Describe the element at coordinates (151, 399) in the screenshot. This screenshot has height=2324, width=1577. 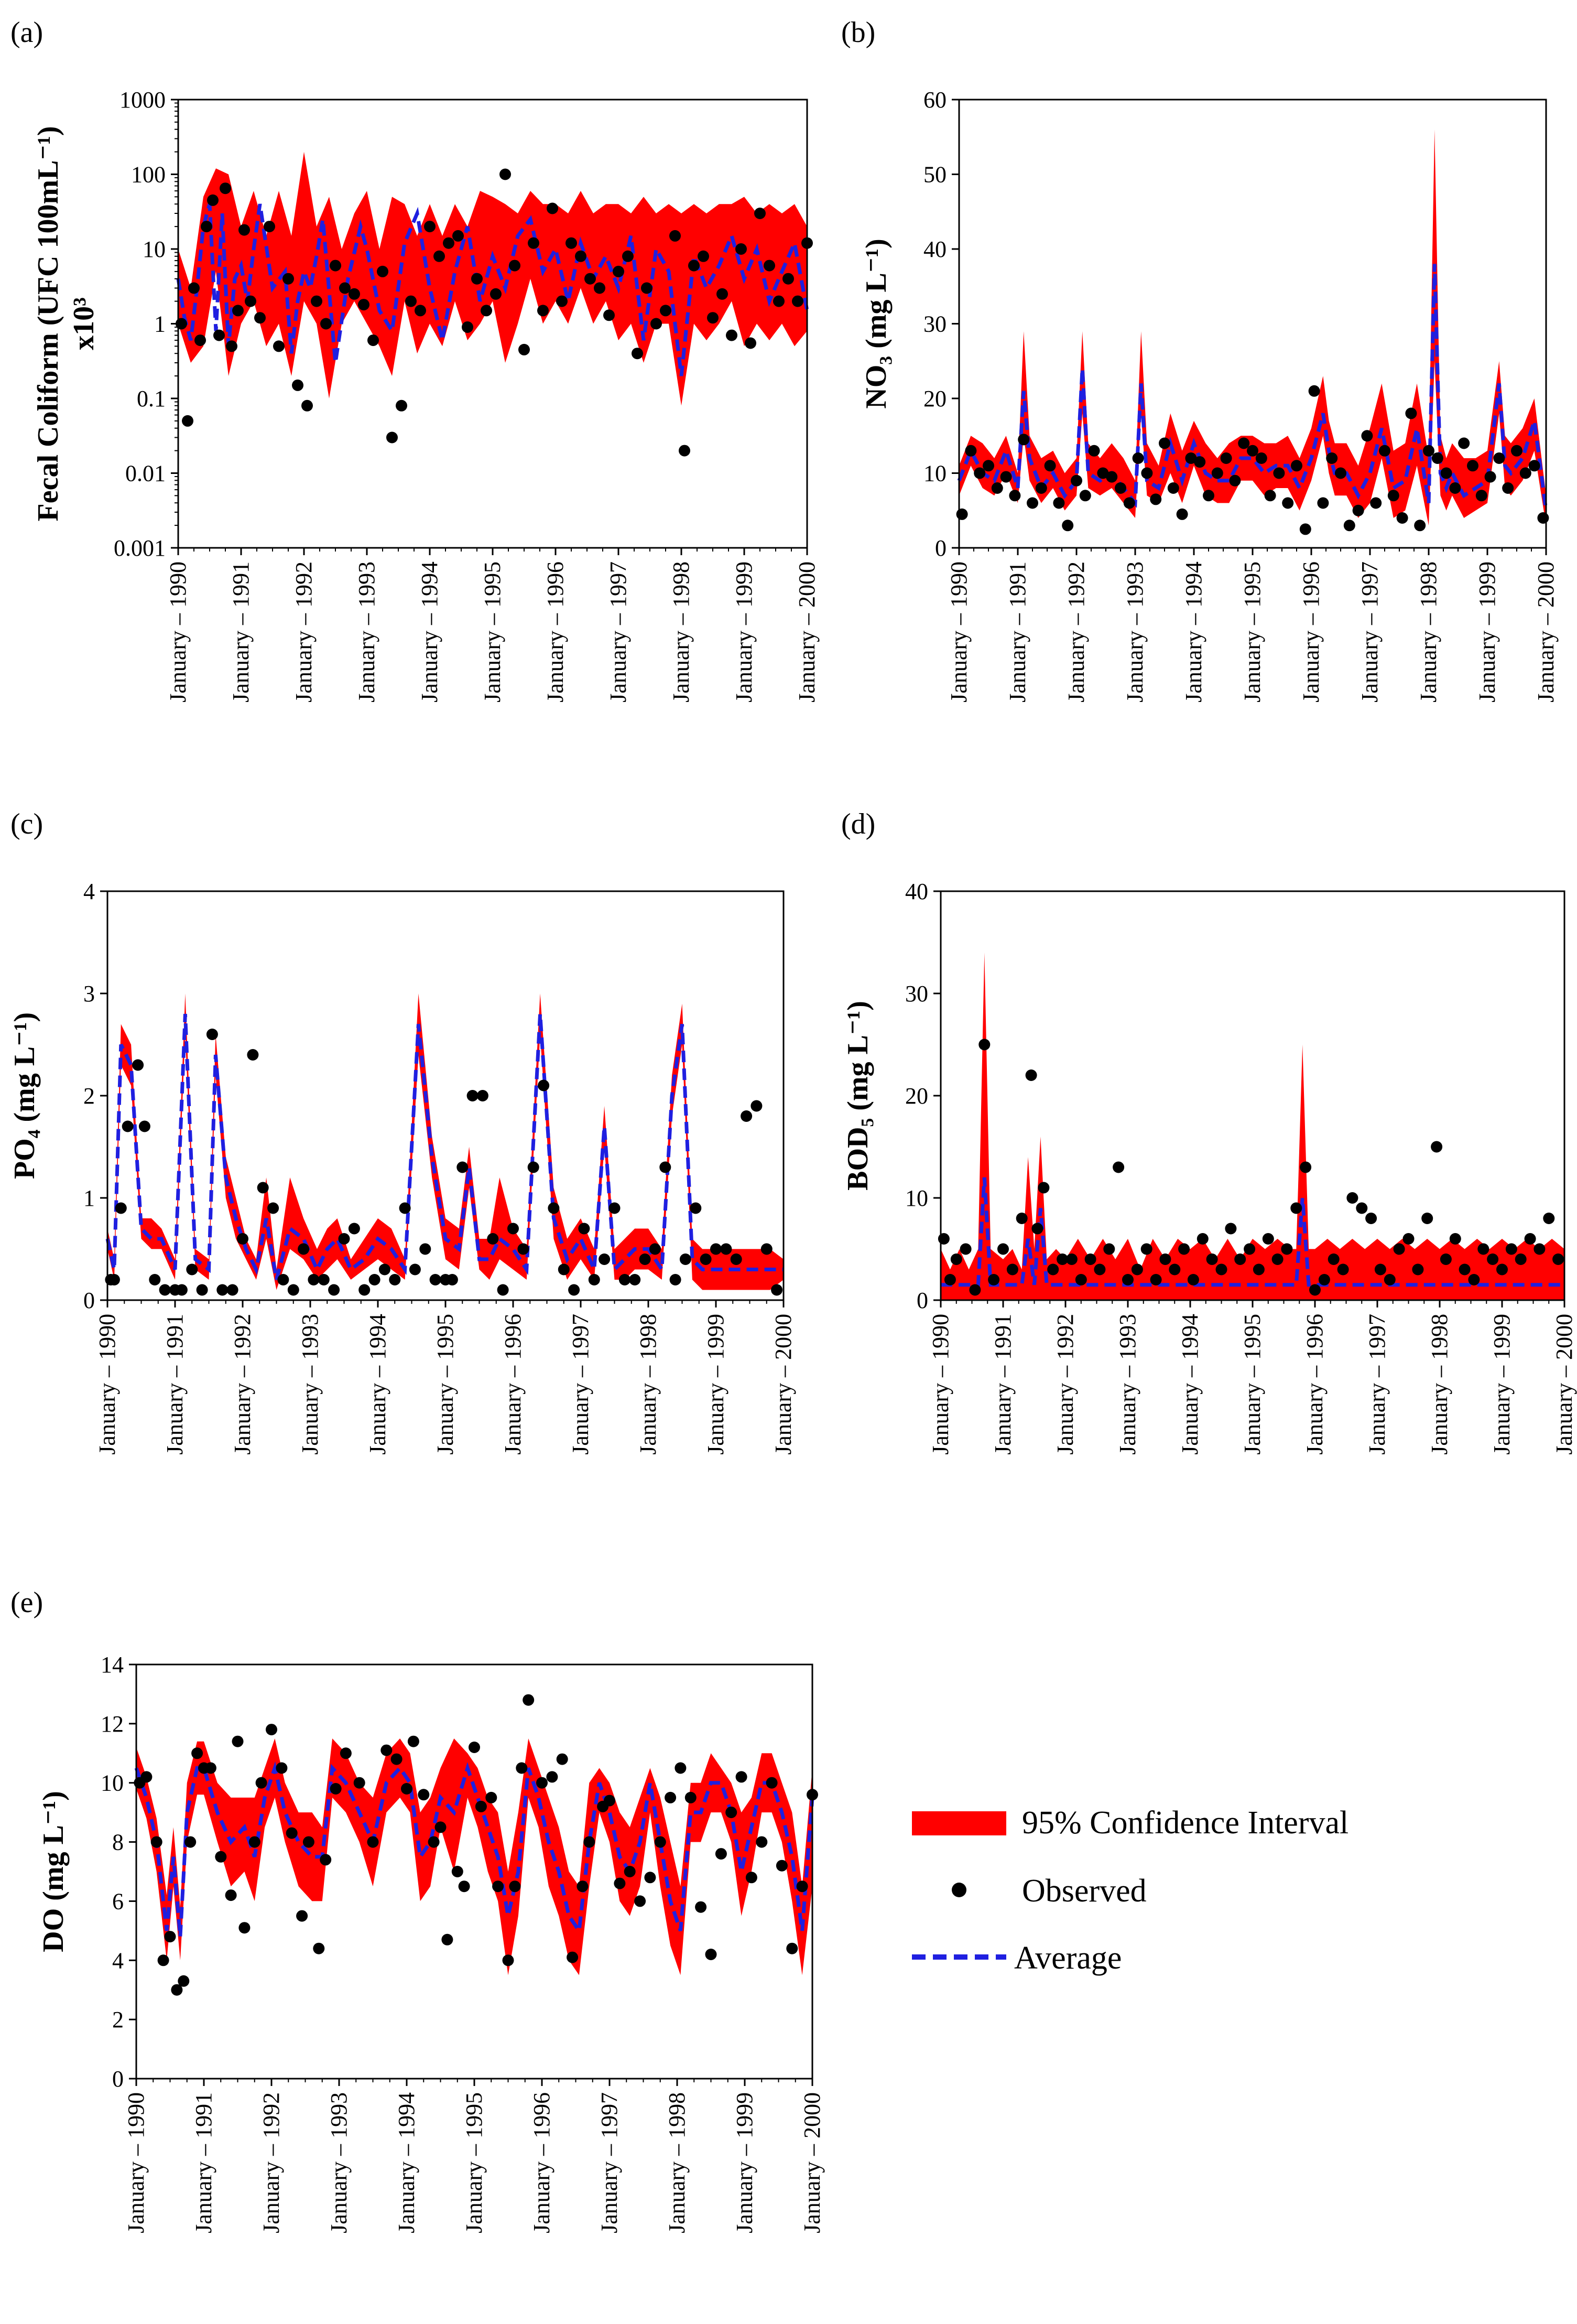
I see `y-tick-label: 0.1` at that location.